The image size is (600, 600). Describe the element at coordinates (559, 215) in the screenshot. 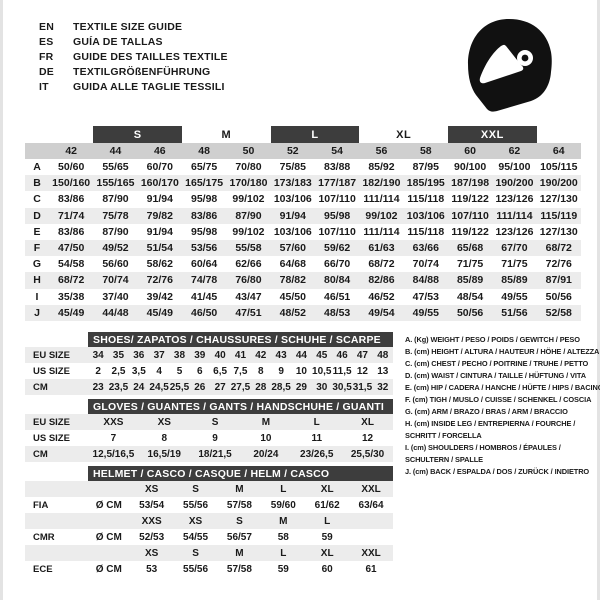

I see `measurement-cell: 115/119` at that location.